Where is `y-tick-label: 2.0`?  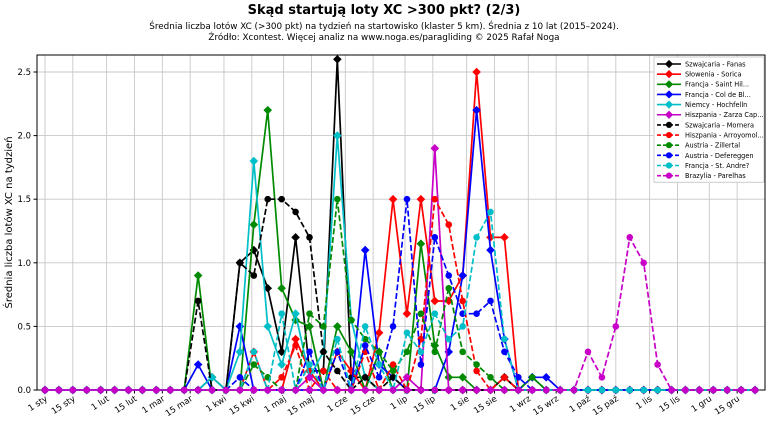 y-tick-label: 2.0 is located at coordinates (24, 137).